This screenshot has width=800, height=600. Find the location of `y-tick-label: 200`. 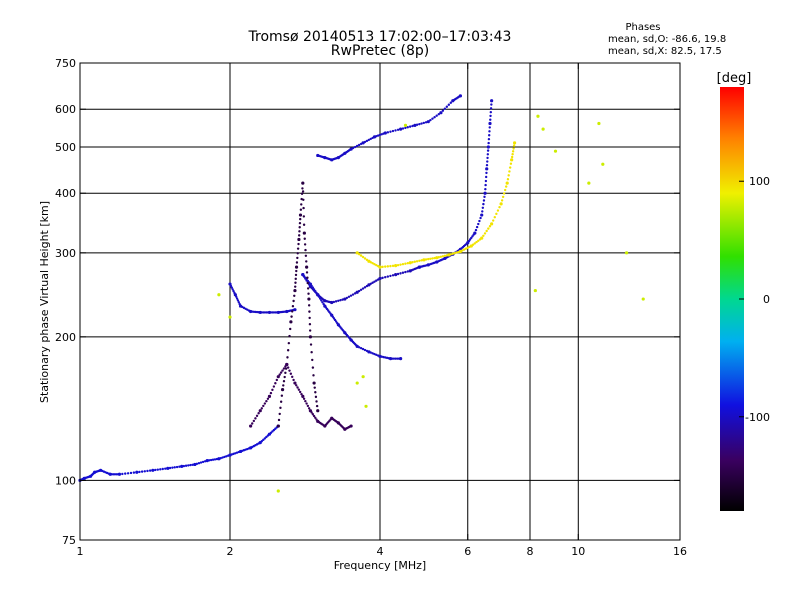

y-tick-label: 200 is located at coordinates (65, 337).